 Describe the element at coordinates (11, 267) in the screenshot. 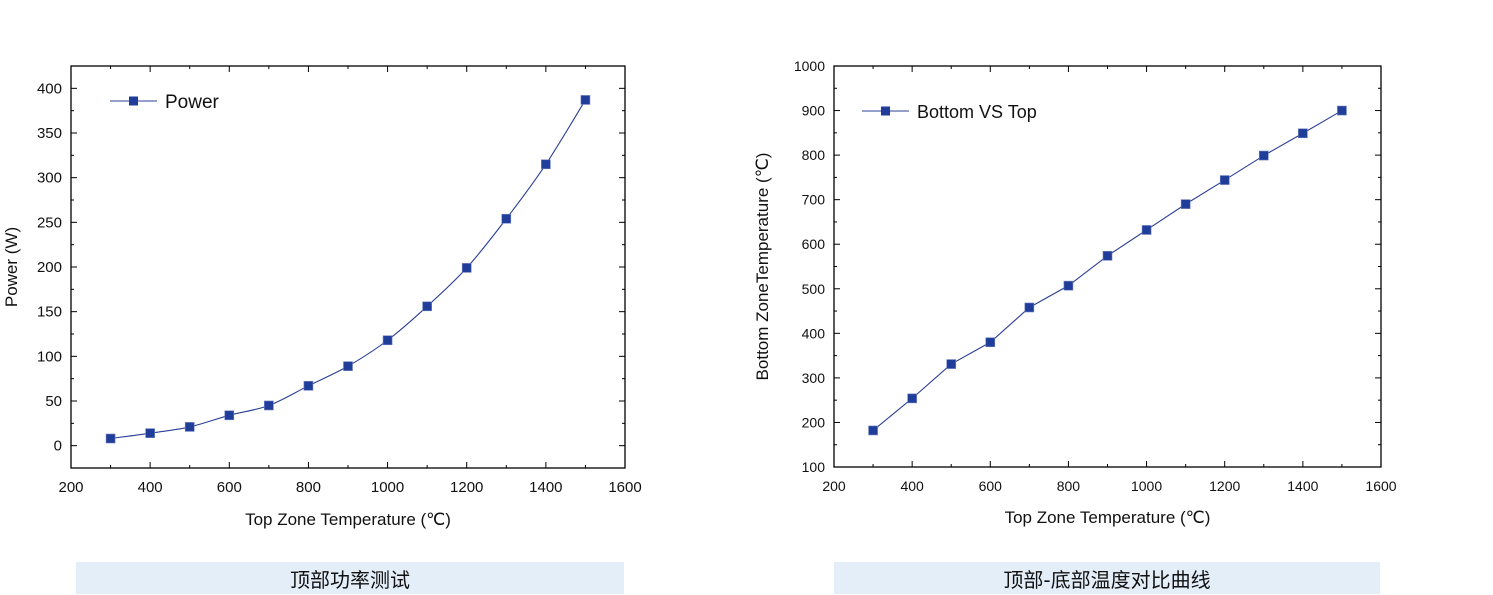

I see `y-axis-label: Power (W)` at that location.